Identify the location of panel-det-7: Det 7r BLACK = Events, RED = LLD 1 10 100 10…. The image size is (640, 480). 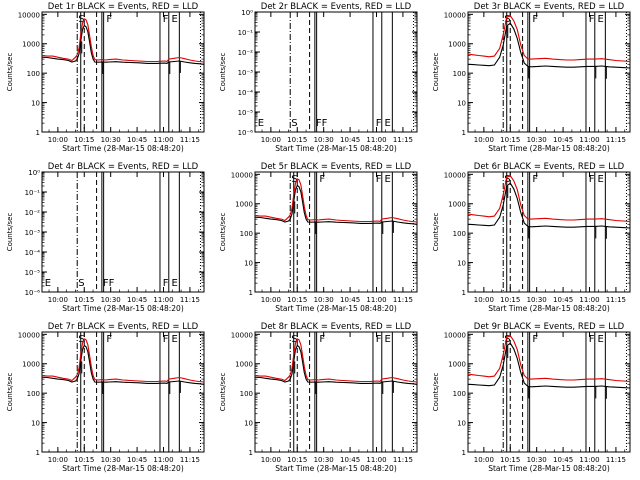
(105, 397).